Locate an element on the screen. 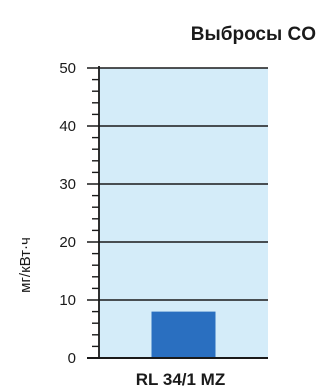  category-label-0: RL 34/1 MZ is located at coordinates (180, 379).